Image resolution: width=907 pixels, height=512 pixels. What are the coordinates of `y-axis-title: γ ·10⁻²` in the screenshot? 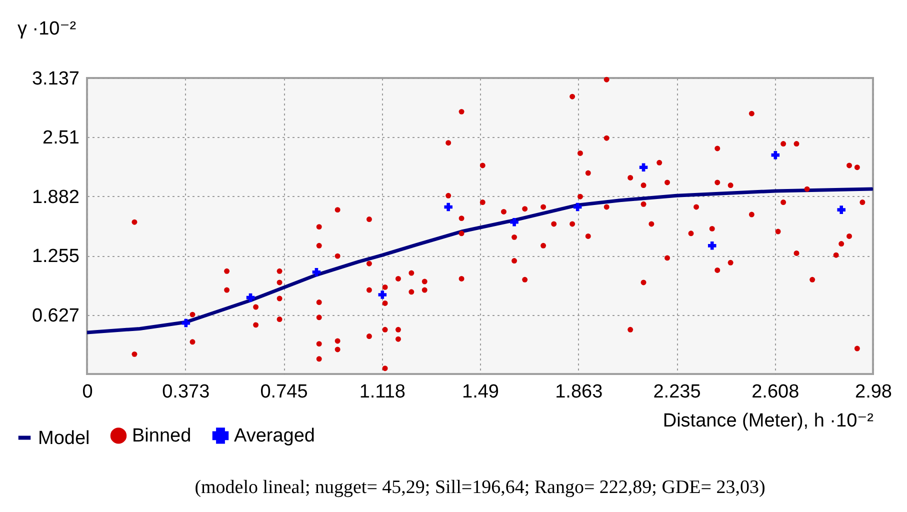 It's located at (47, 29).